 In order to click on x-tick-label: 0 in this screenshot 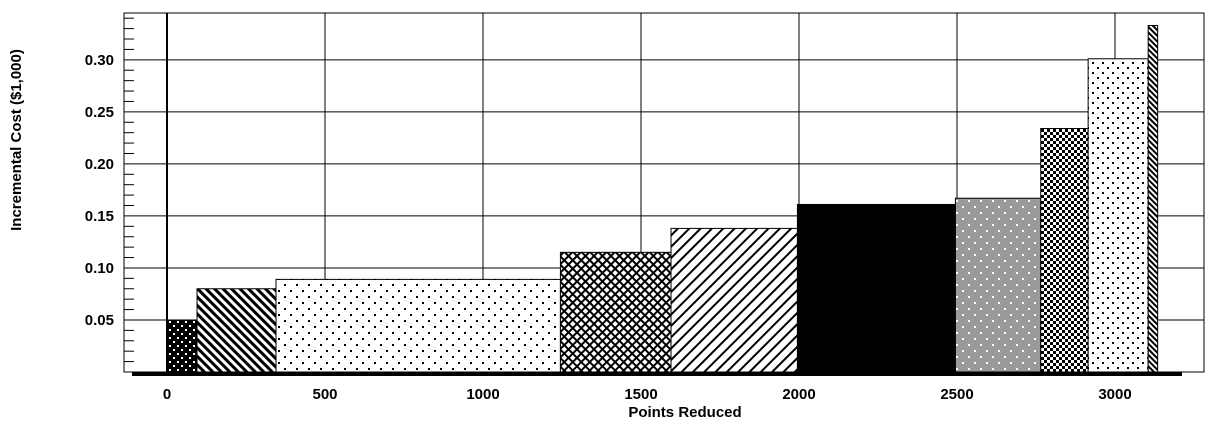, I will do `click(167, 394)`.